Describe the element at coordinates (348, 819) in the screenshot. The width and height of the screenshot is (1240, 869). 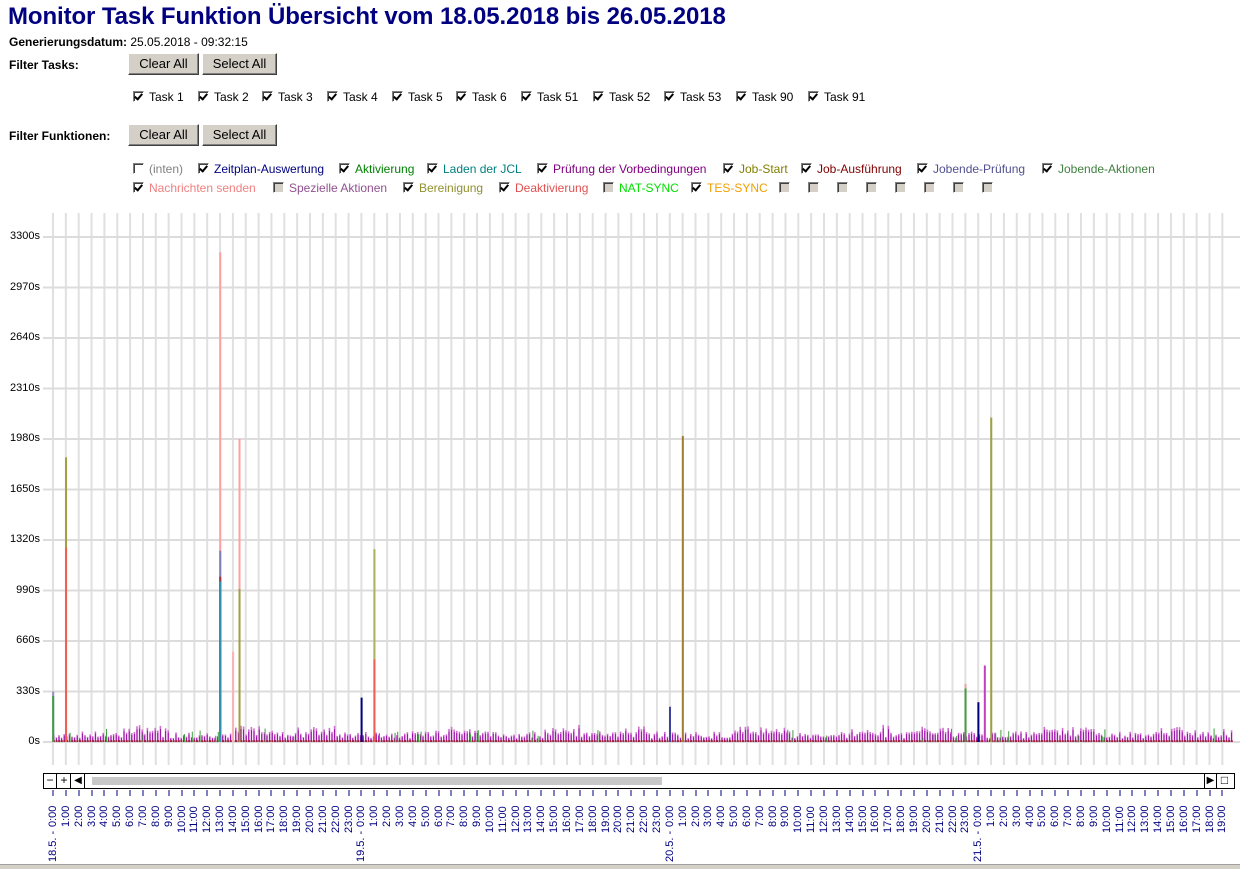
I see `x-hour-label: 23:00` at that location.